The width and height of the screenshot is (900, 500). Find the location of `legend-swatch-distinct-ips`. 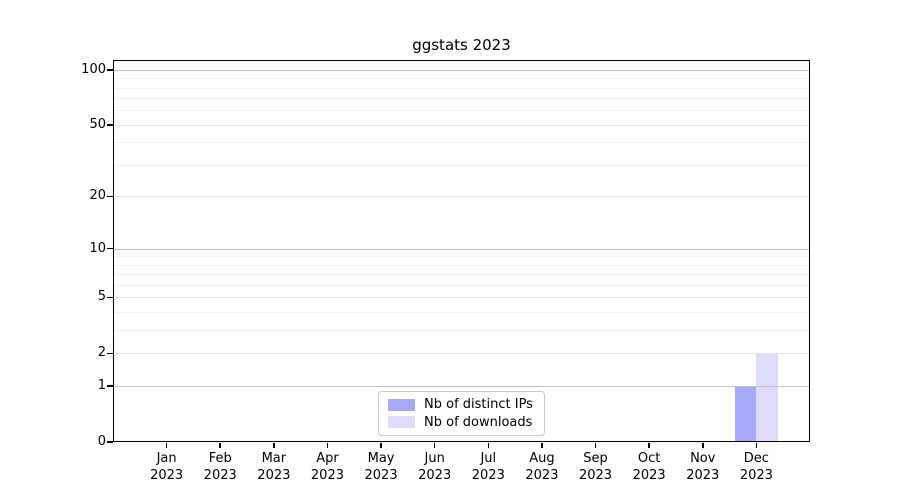

legend-swatch-distinct-ips is located at coordinates (401, 404).